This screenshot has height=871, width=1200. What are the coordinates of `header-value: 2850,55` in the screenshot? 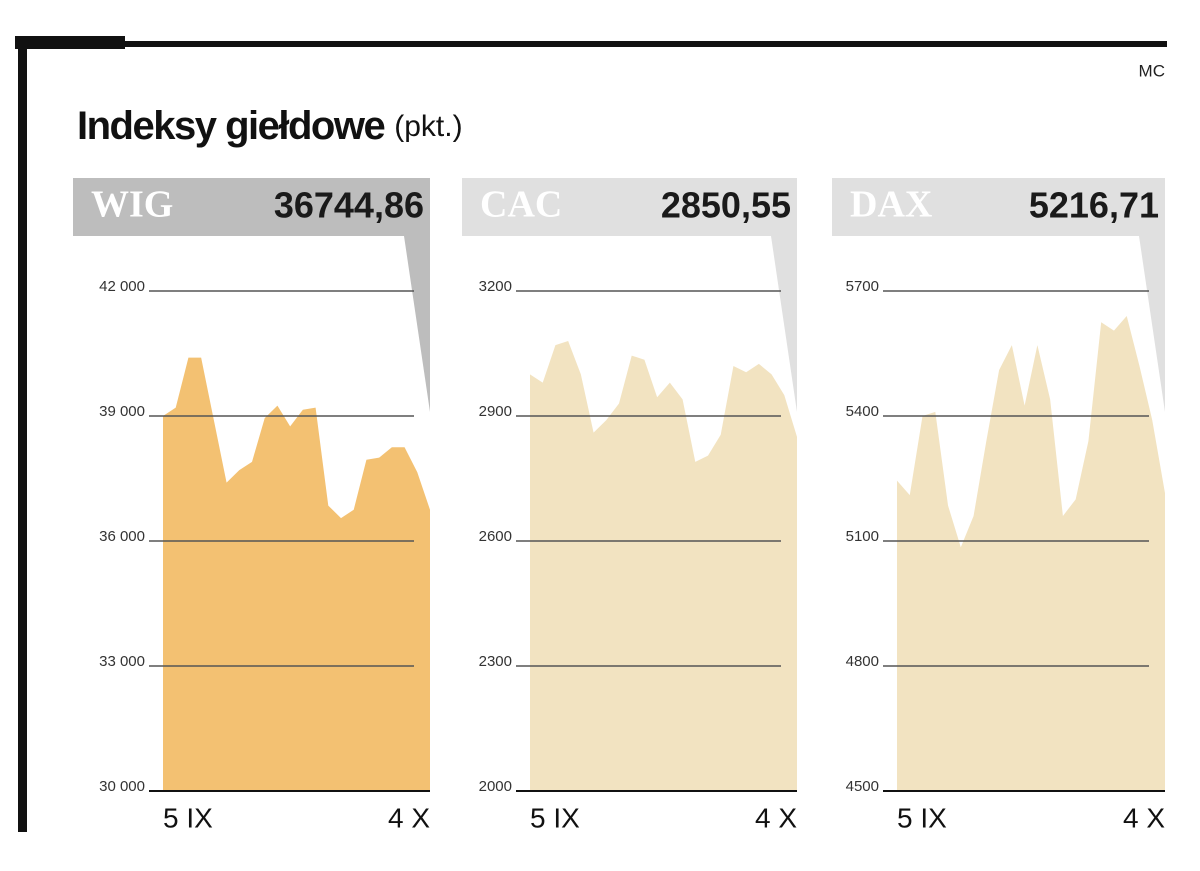 It's located at (726, 205).